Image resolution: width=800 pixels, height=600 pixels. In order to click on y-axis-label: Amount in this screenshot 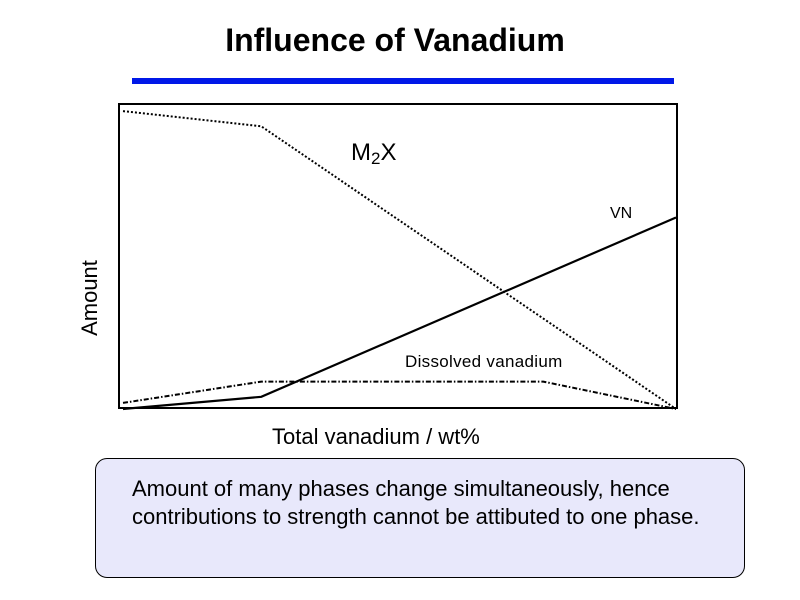, I will do `click(89, 298)`.